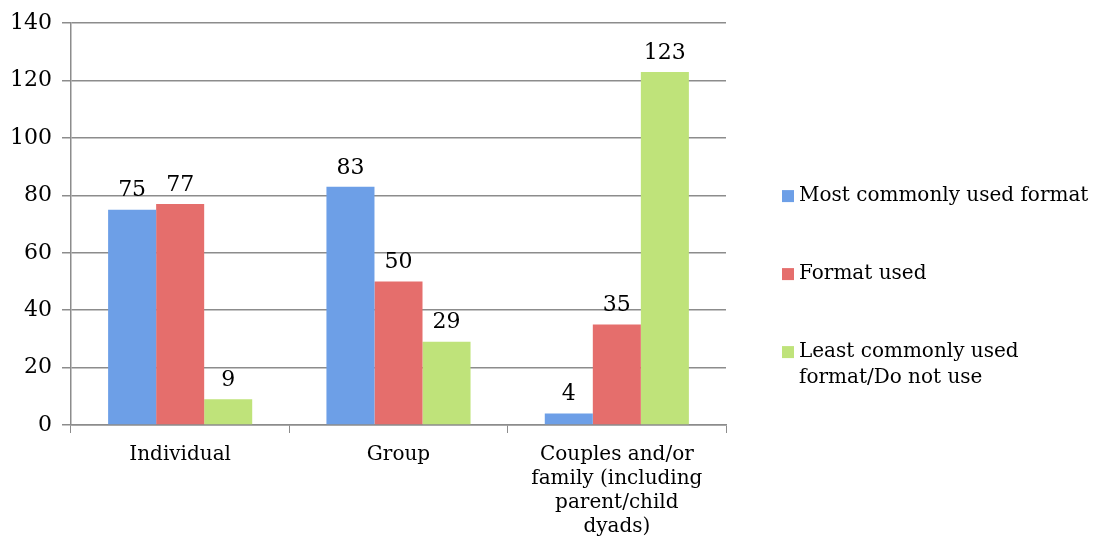 The height and width of the screenshot is (549, 1116). I want to click on legend-label: Least commonly used format/Do not use, so click(909, 363).